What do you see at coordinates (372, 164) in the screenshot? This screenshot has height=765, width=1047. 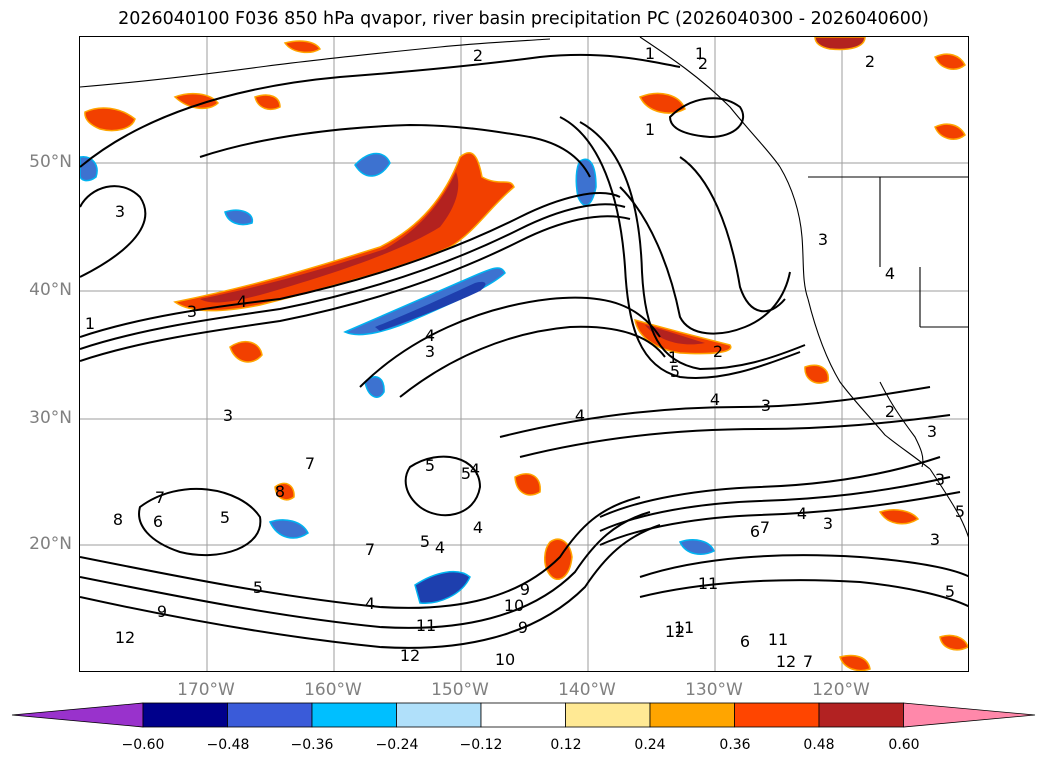 I see `precip-cell-negative-north` at bounding box center [372, 164].